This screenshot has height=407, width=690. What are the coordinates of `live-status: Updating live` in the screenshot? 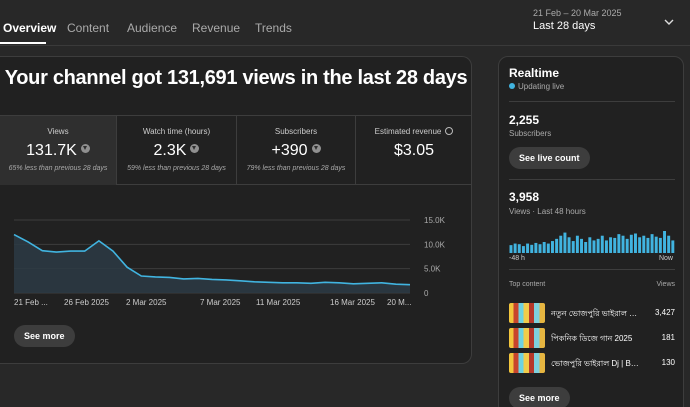 It's located at (536, 86).